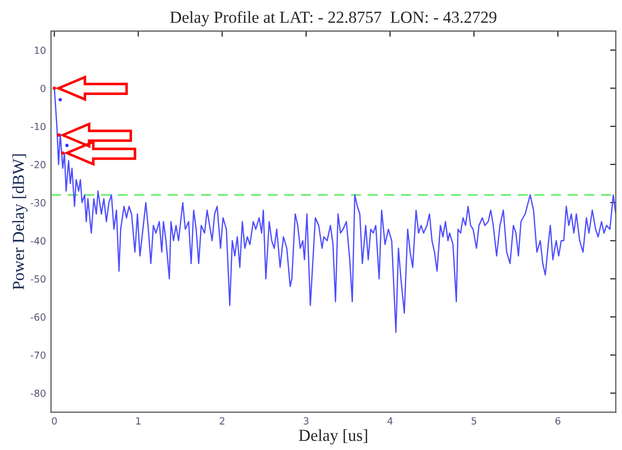  What do you see at coordinates (38, 202) in the screenshot?
I see `y-tick-label: -30` at bounding box center [38, 202].